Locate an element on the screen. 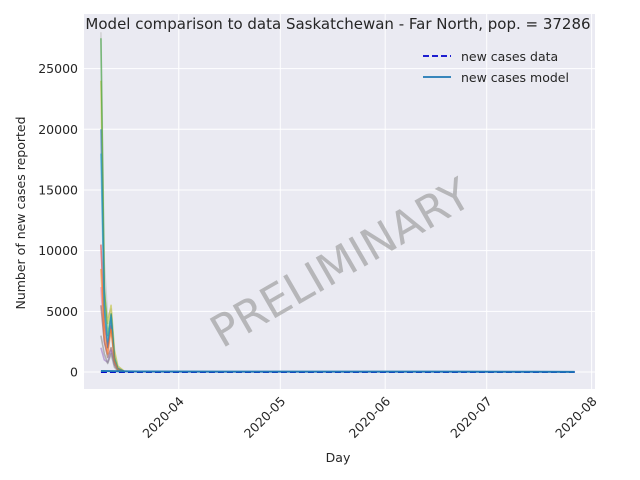 The height and width of the screenshot is (480, 640). x-tick-label: 2020-07 is located at coordinates (471, 418).